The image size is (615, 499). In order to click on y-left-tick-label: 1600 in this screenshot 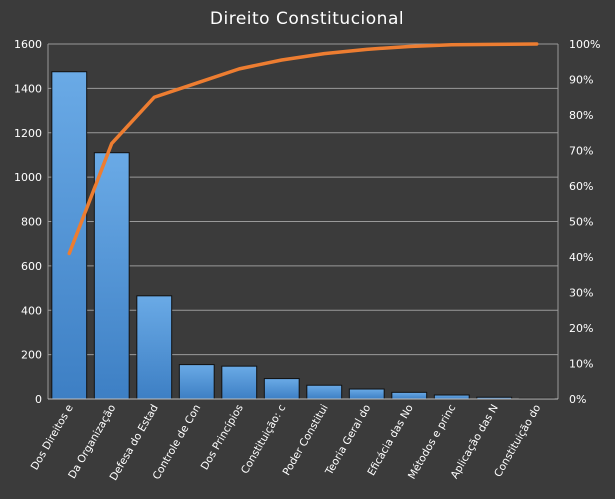, I will do `click(28, 44)`.